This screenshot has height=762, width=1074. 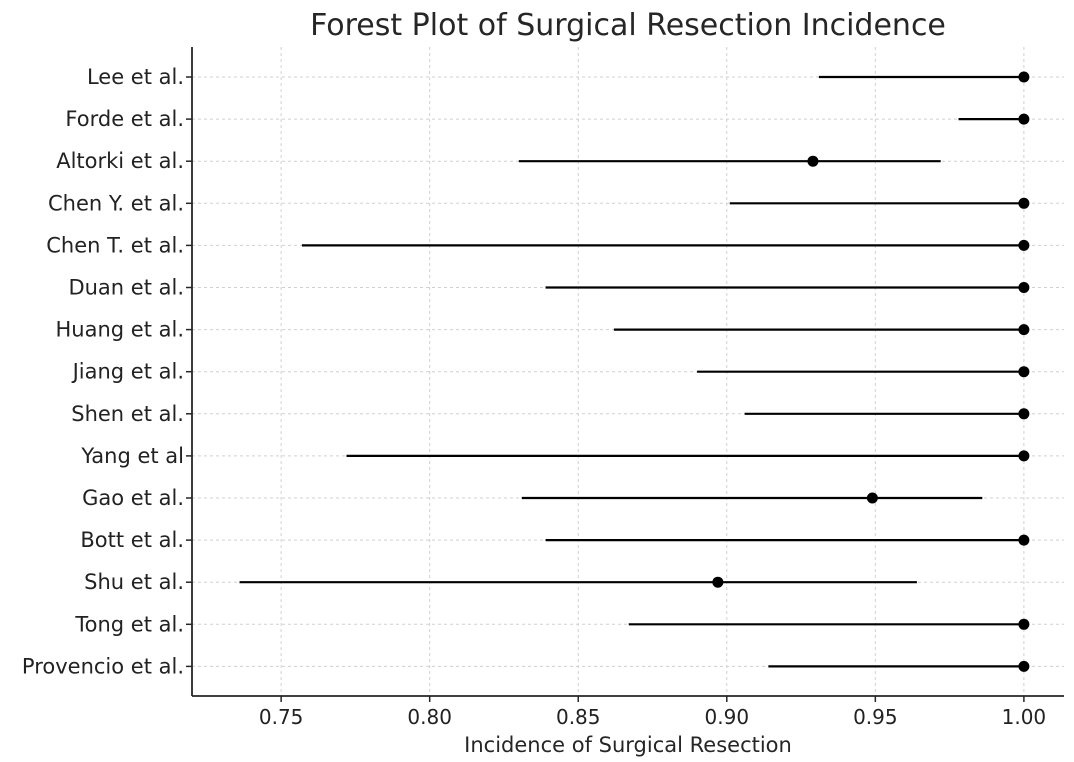 I want to click on study-label: Shu et al., so click(x=134, y=582).